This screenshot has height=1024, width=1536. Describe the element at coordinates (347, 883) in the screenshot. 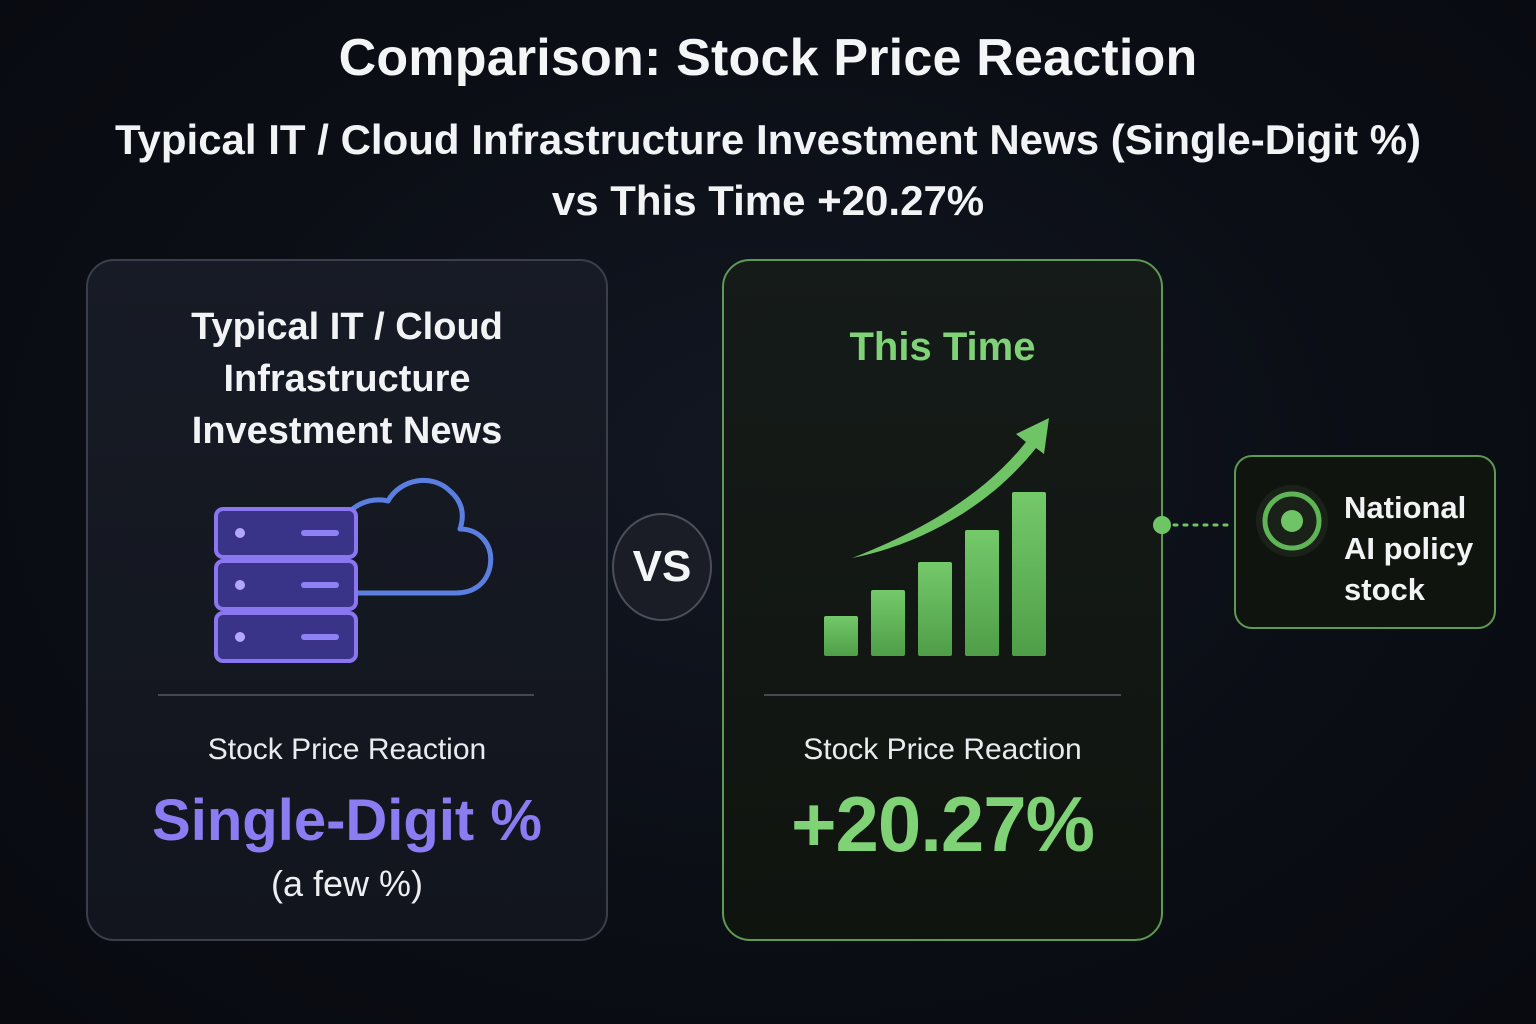

I see `typical-reaction-note: (a few %)` at that location.